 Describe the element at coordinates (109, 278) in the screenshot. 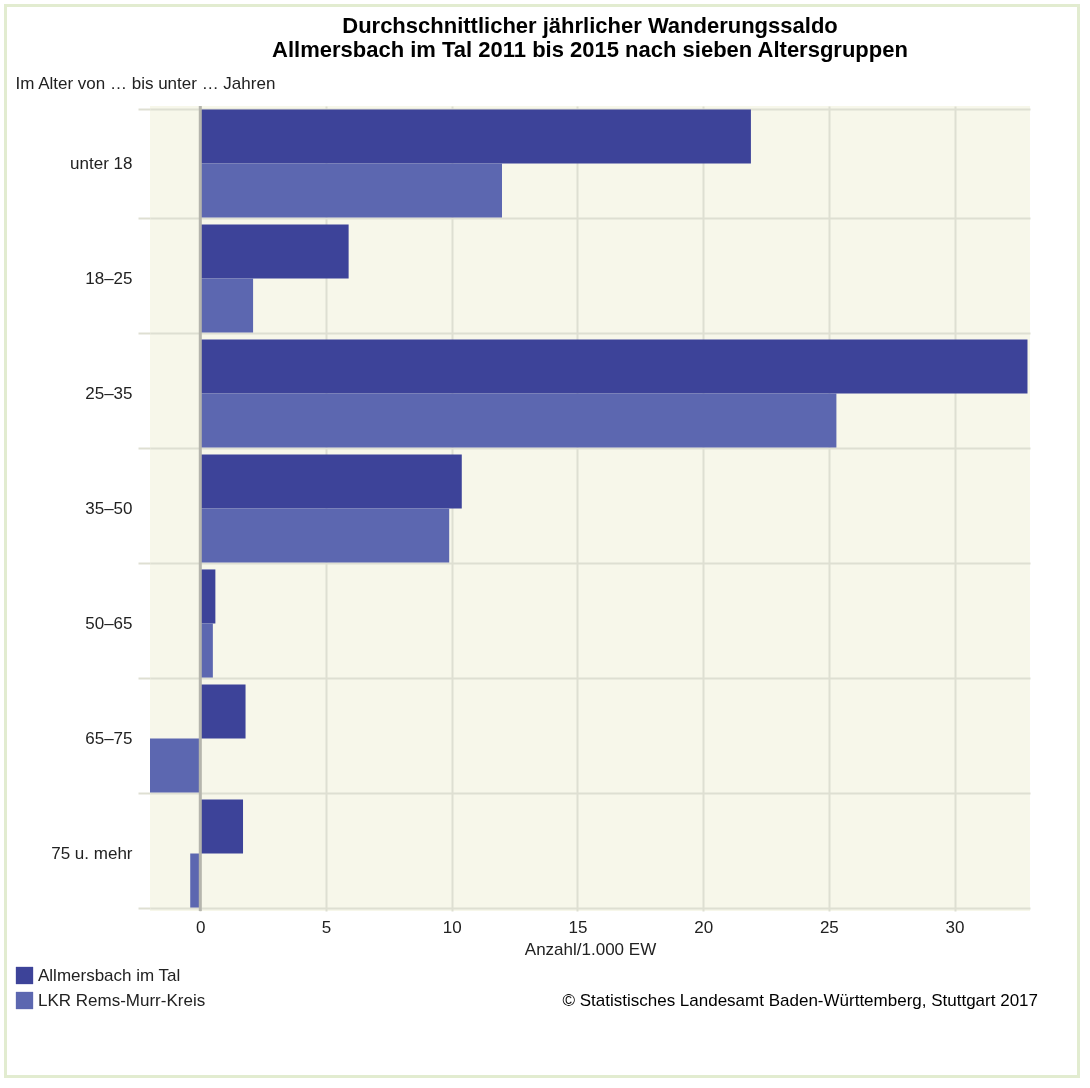

I see `y-tick-label: 18–25` at that location.